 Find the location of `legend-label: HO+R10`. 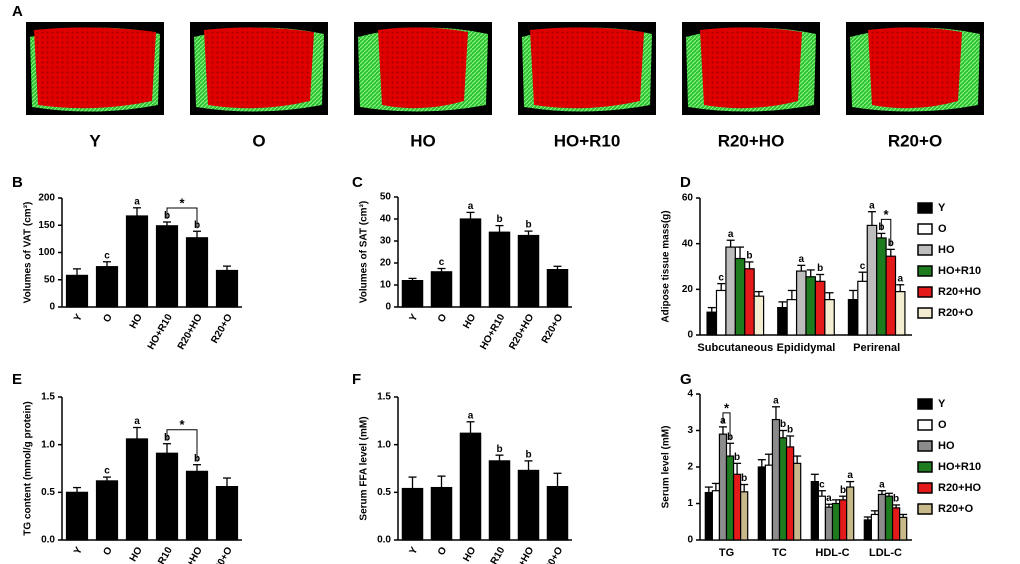

legend-label: HO+R10 is located at coordinates (959, 467).